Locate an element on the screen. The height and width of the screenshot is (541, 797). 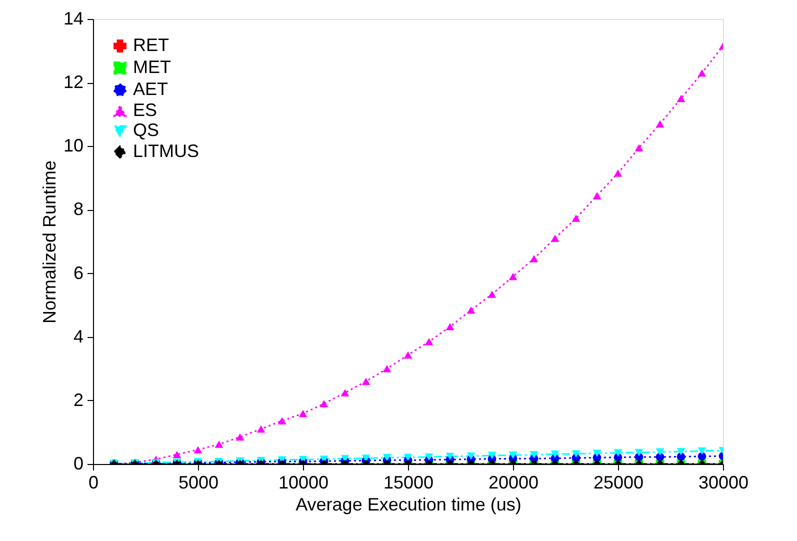
legend-label: LITMUS is located at coordinates (166, 151).